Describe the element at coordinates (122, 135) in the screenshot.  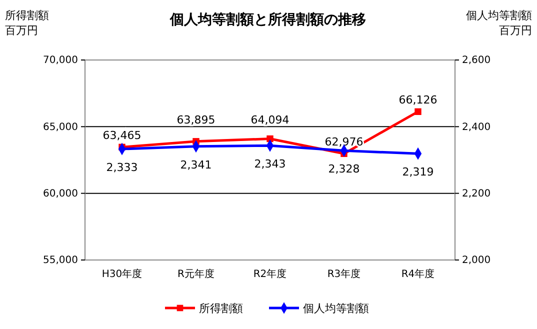
I see `data-label: 63,465` at that location.